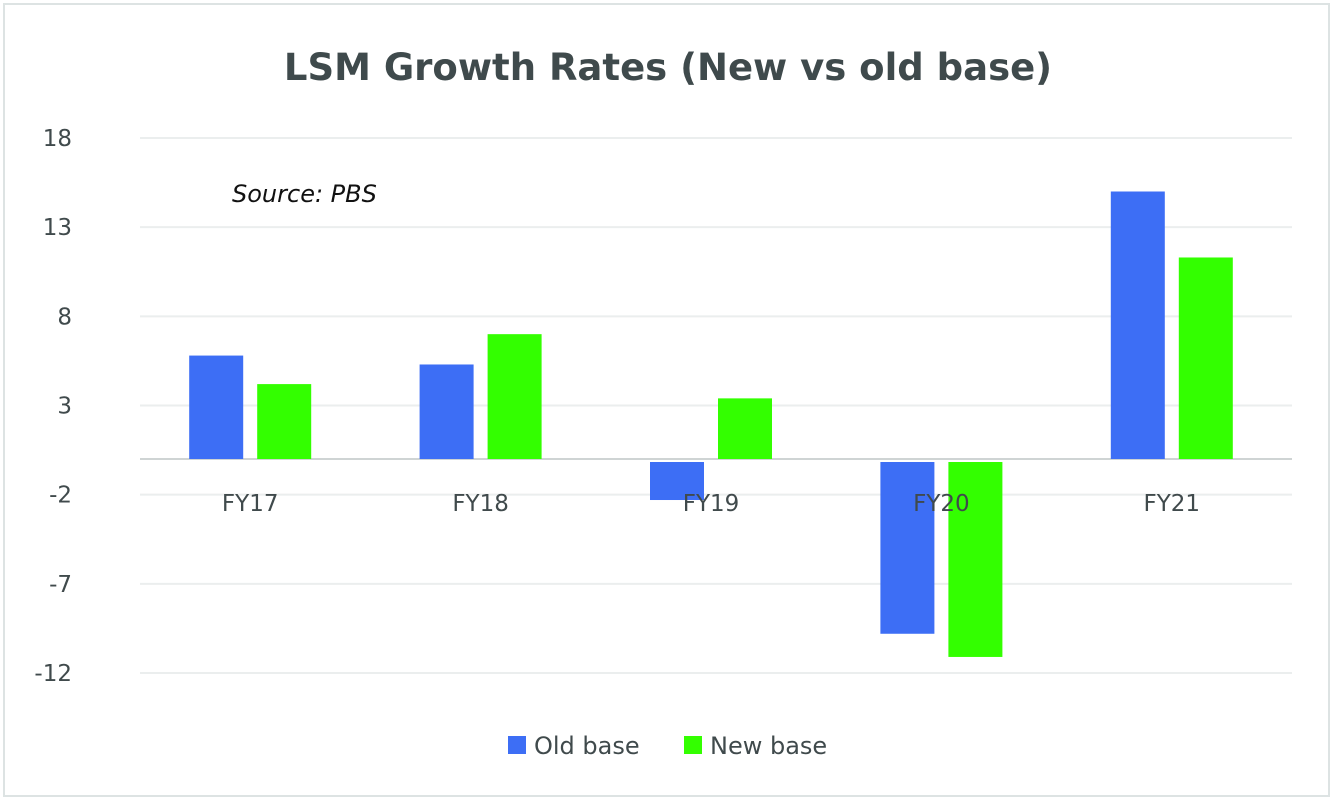 The width and height of the screenshot is (1335, 802). I want to click on legend-swatch-old-base, so click(517, 745).